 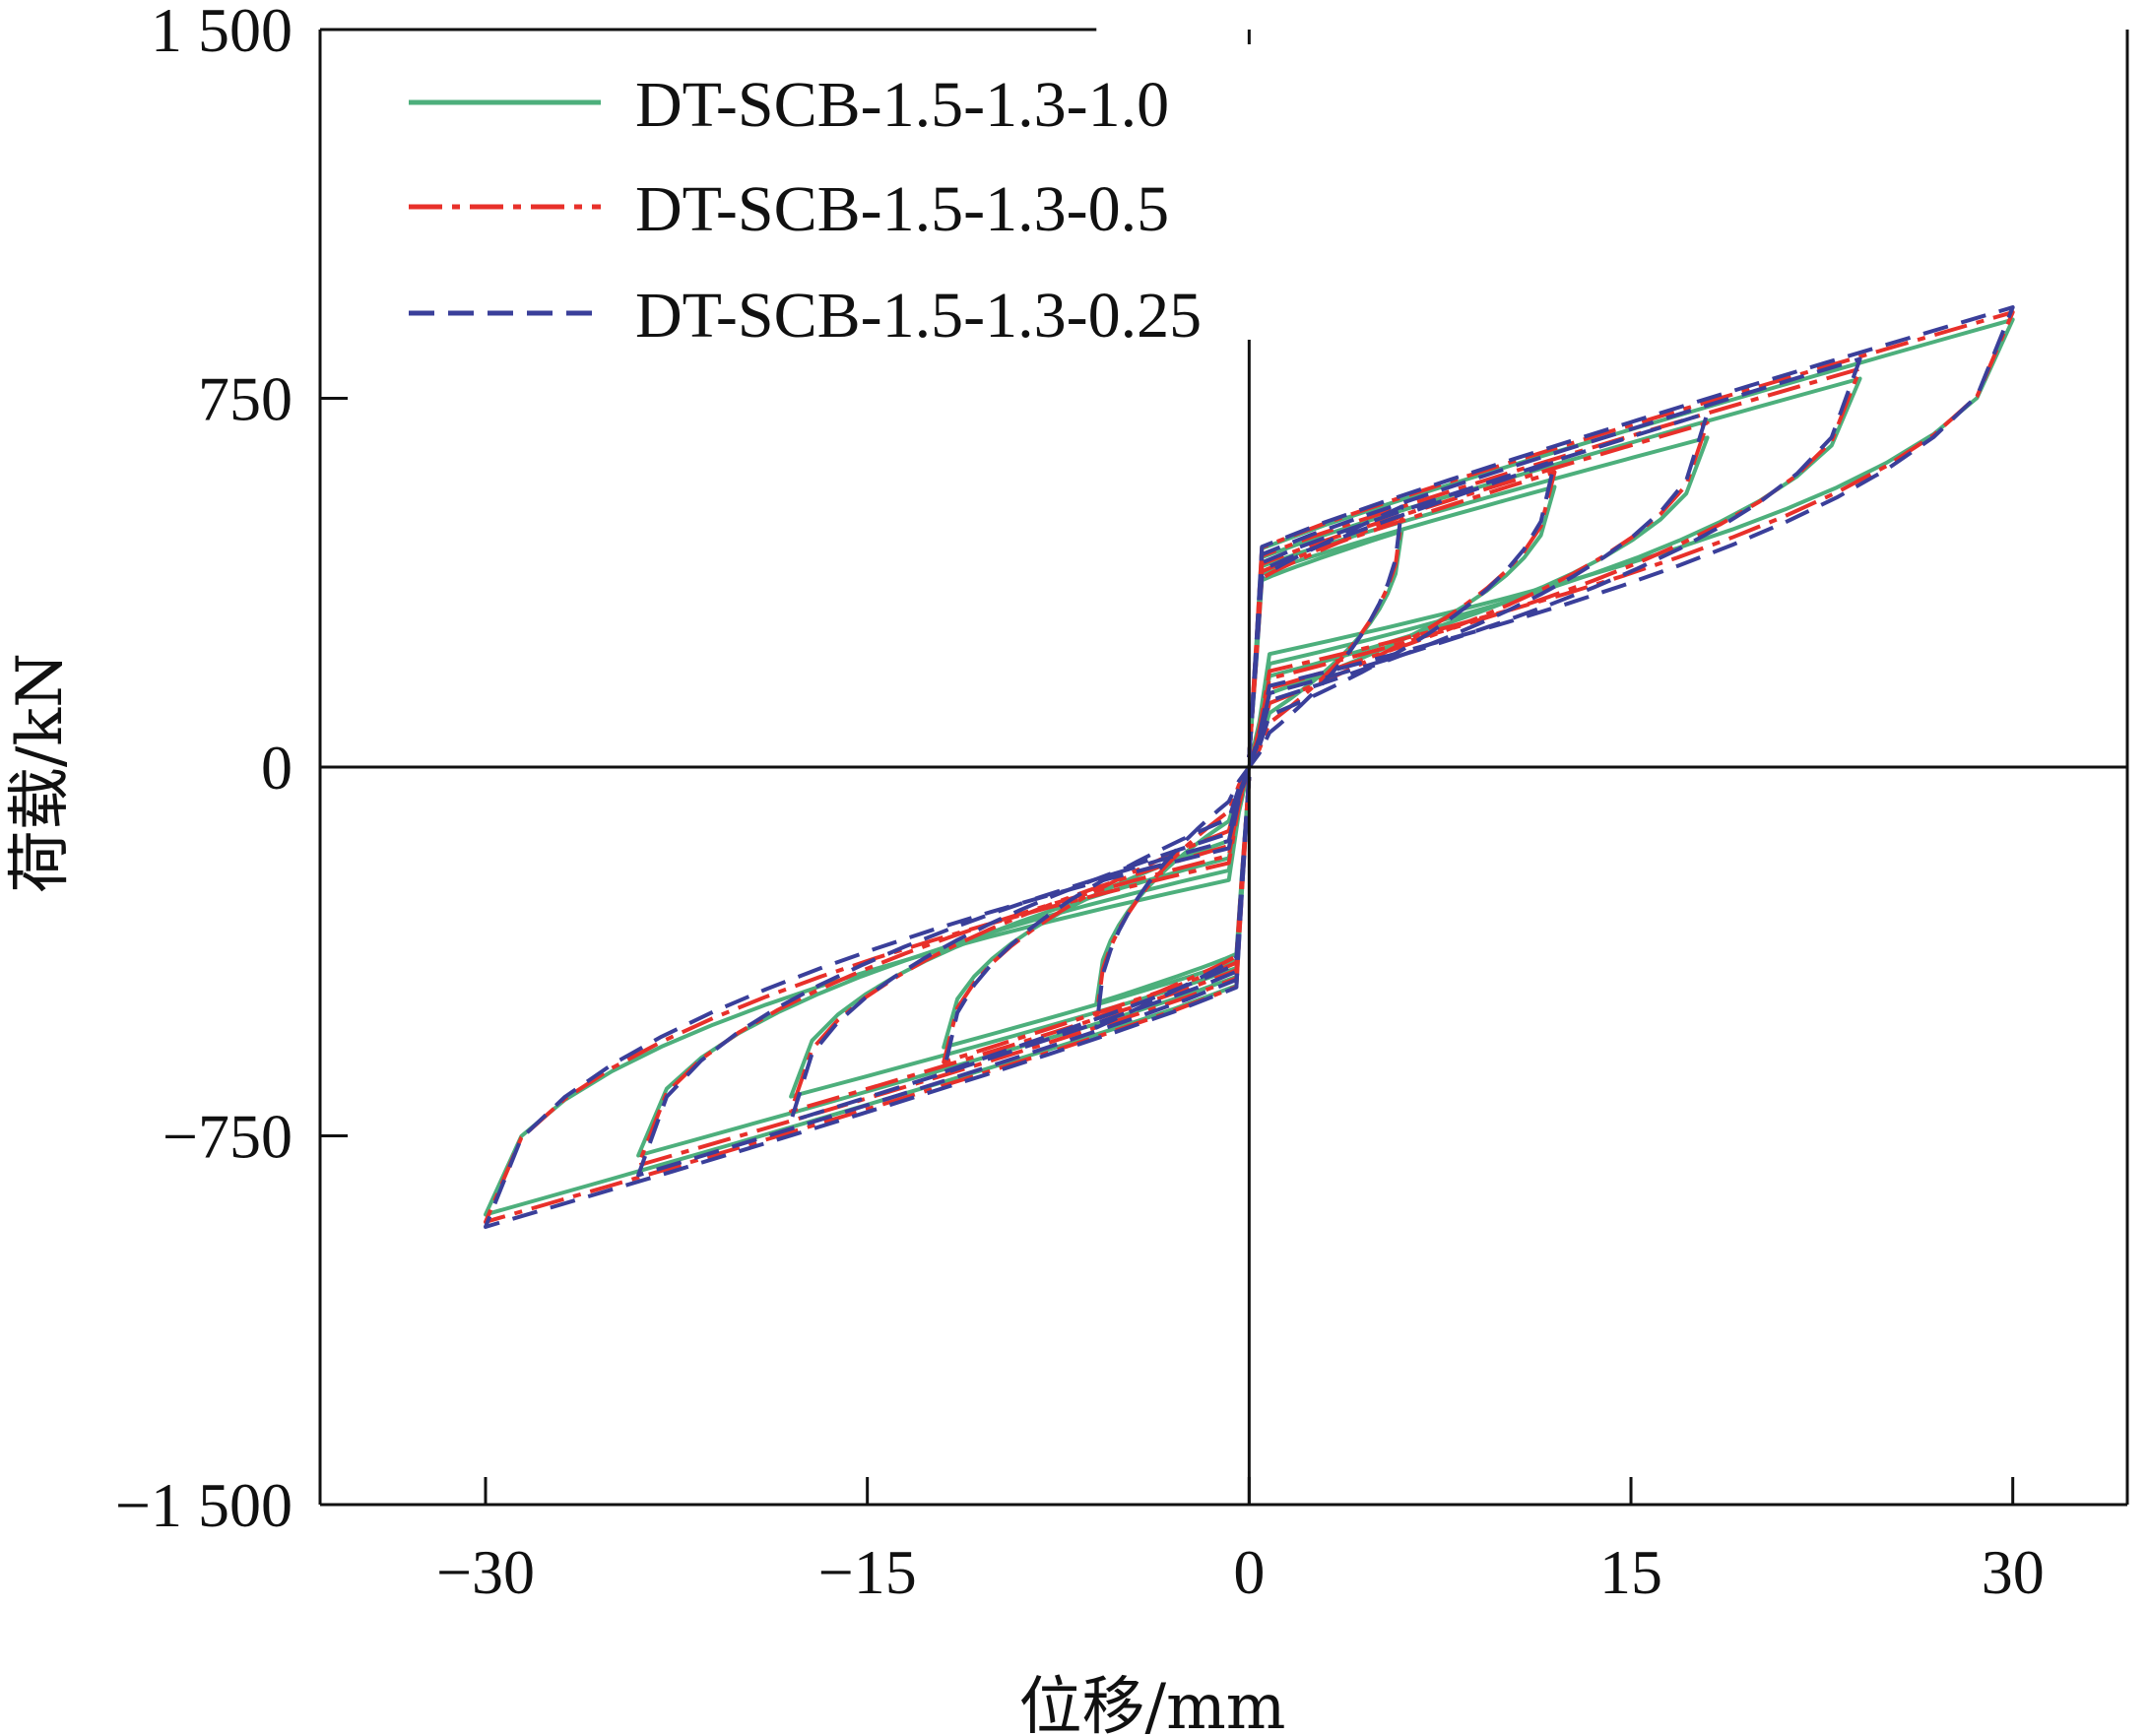 What do you see at coordinates (277, 768) in the screenshot?
I see `y-tick-label-2: 0` at bounding box center [277, 768].